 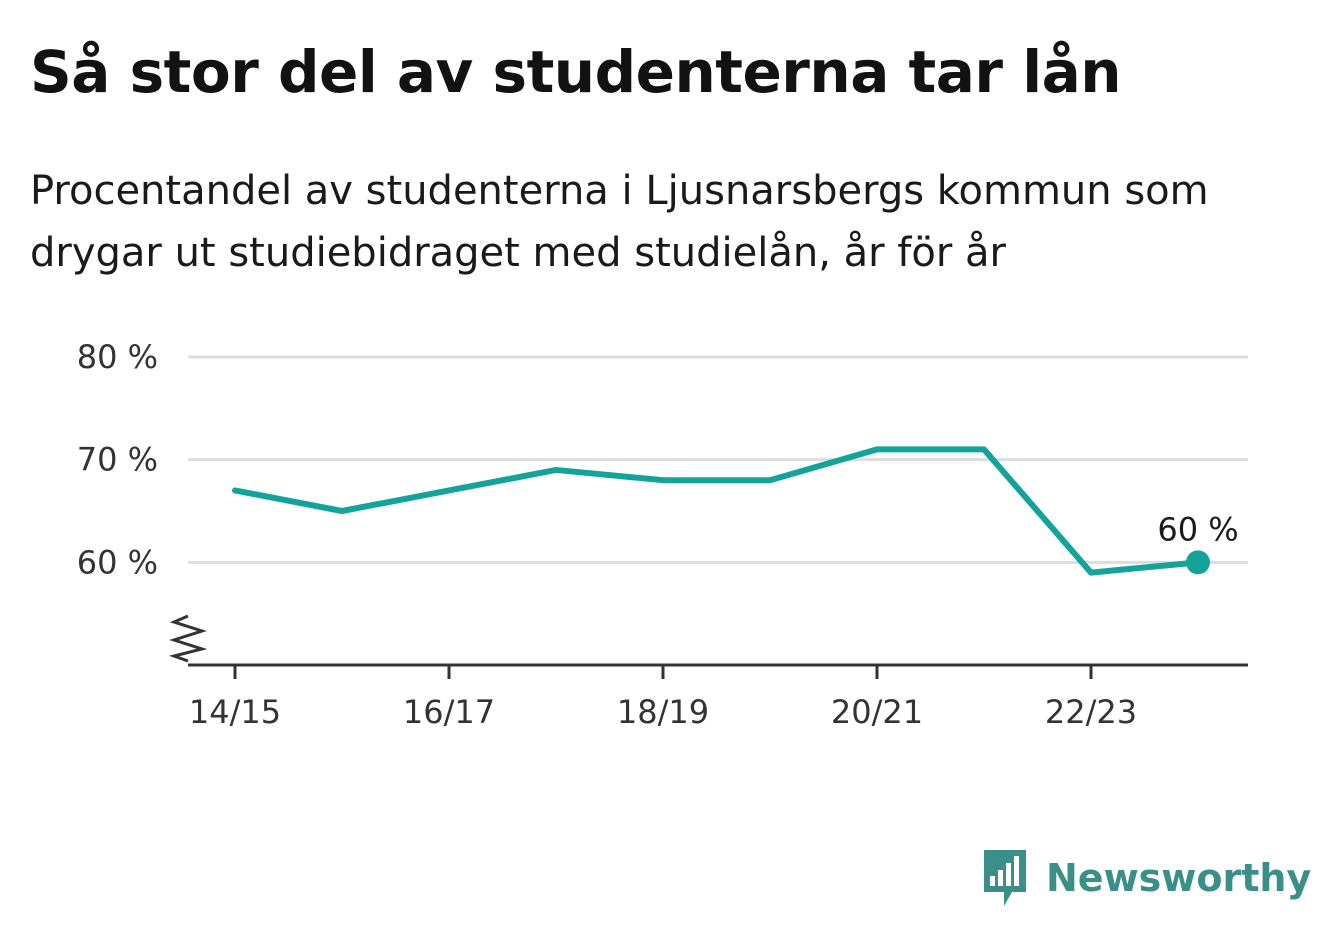 I want to click on x-axis-tick-labels: 14/15 16/17 18/19 20/21 22/23, so click(x=663, y=712).